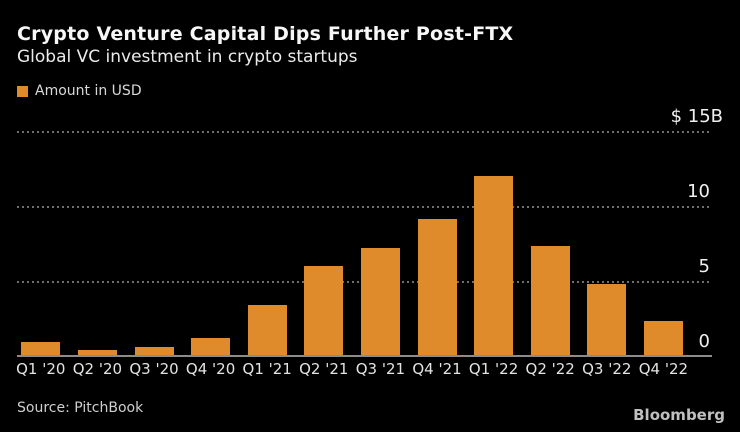 This screenshot has width=740, height=432. What do you see at coordinates (663, 369) in the screenshot?
I see `x-axis-tick-q4-22: Q4 '22` at bounding box center [663, 369].